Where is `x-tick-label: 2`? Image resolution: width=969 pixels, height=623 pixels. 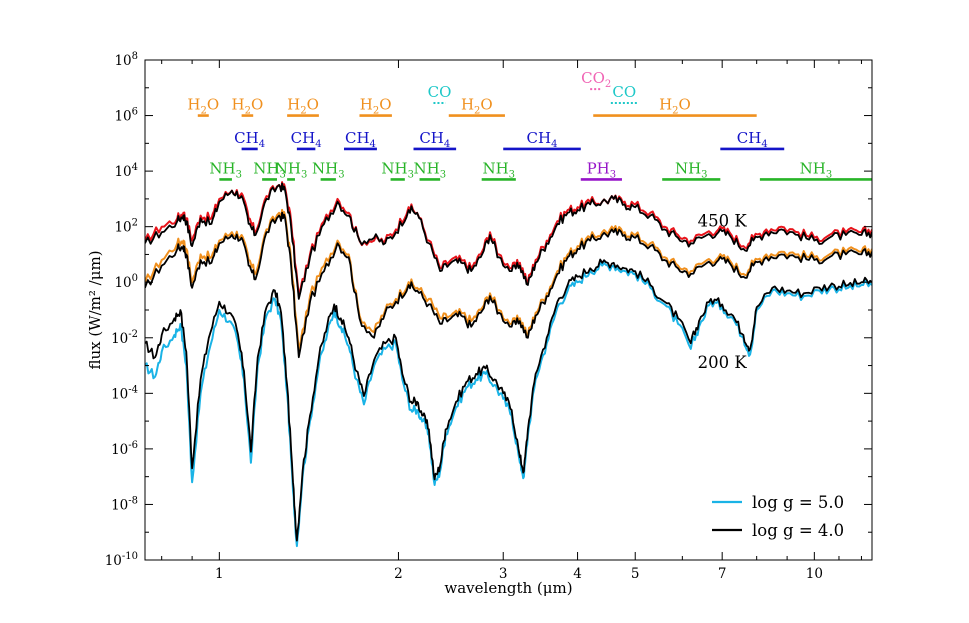
x-tick-label: 2 is located at coordinates (398, 574).